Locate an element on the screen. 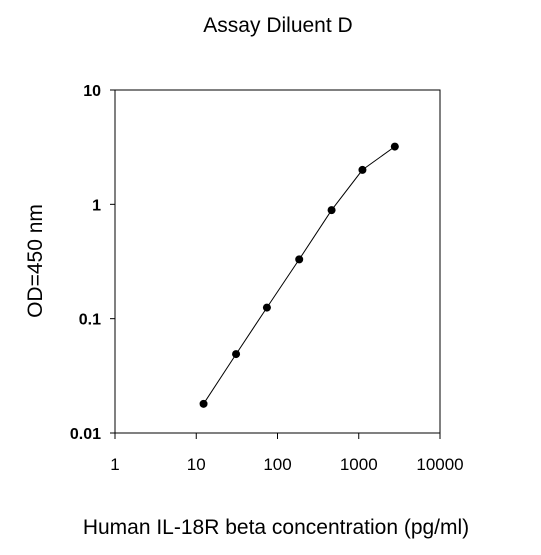 This screenshot has width=541, height=555. x-axis-label: Human IL-18R beta concentration (pg/ml) is located at coordinates (276, 527).